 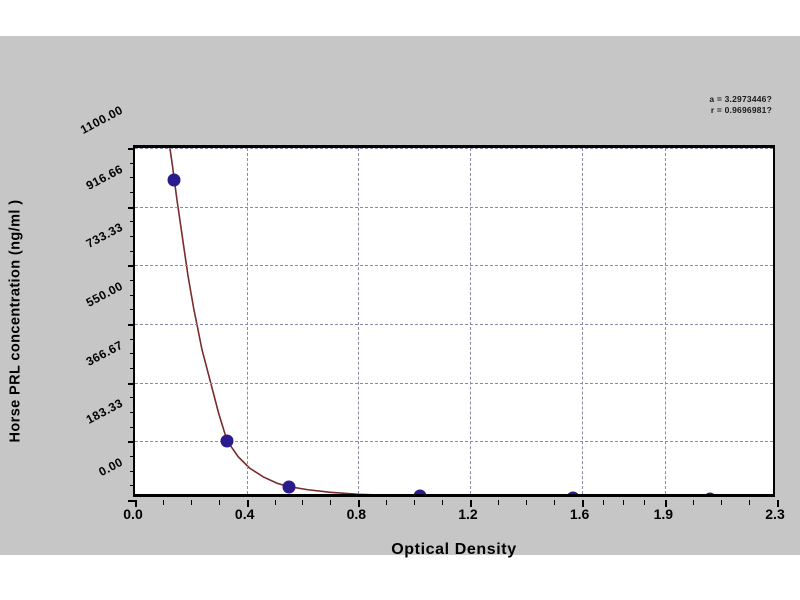 What do you see at coordinates (741, 110) in the screenshot?
I see `correlation-label: r = 0.9696981?` at bounding box center [741, 110].